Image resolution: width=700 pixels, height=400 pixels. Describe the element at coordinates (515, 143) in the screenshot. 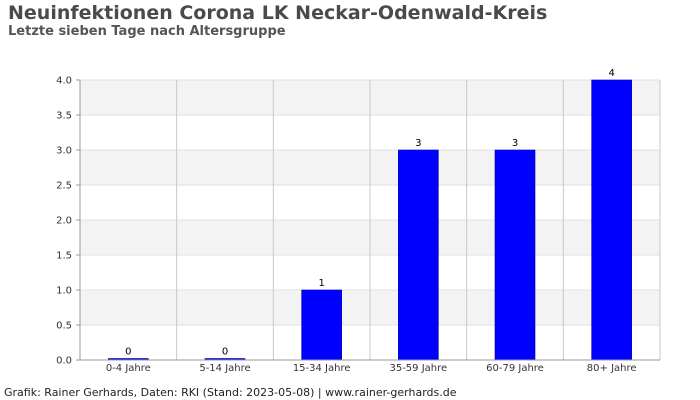

I see `data-label-4: 3` at that location.